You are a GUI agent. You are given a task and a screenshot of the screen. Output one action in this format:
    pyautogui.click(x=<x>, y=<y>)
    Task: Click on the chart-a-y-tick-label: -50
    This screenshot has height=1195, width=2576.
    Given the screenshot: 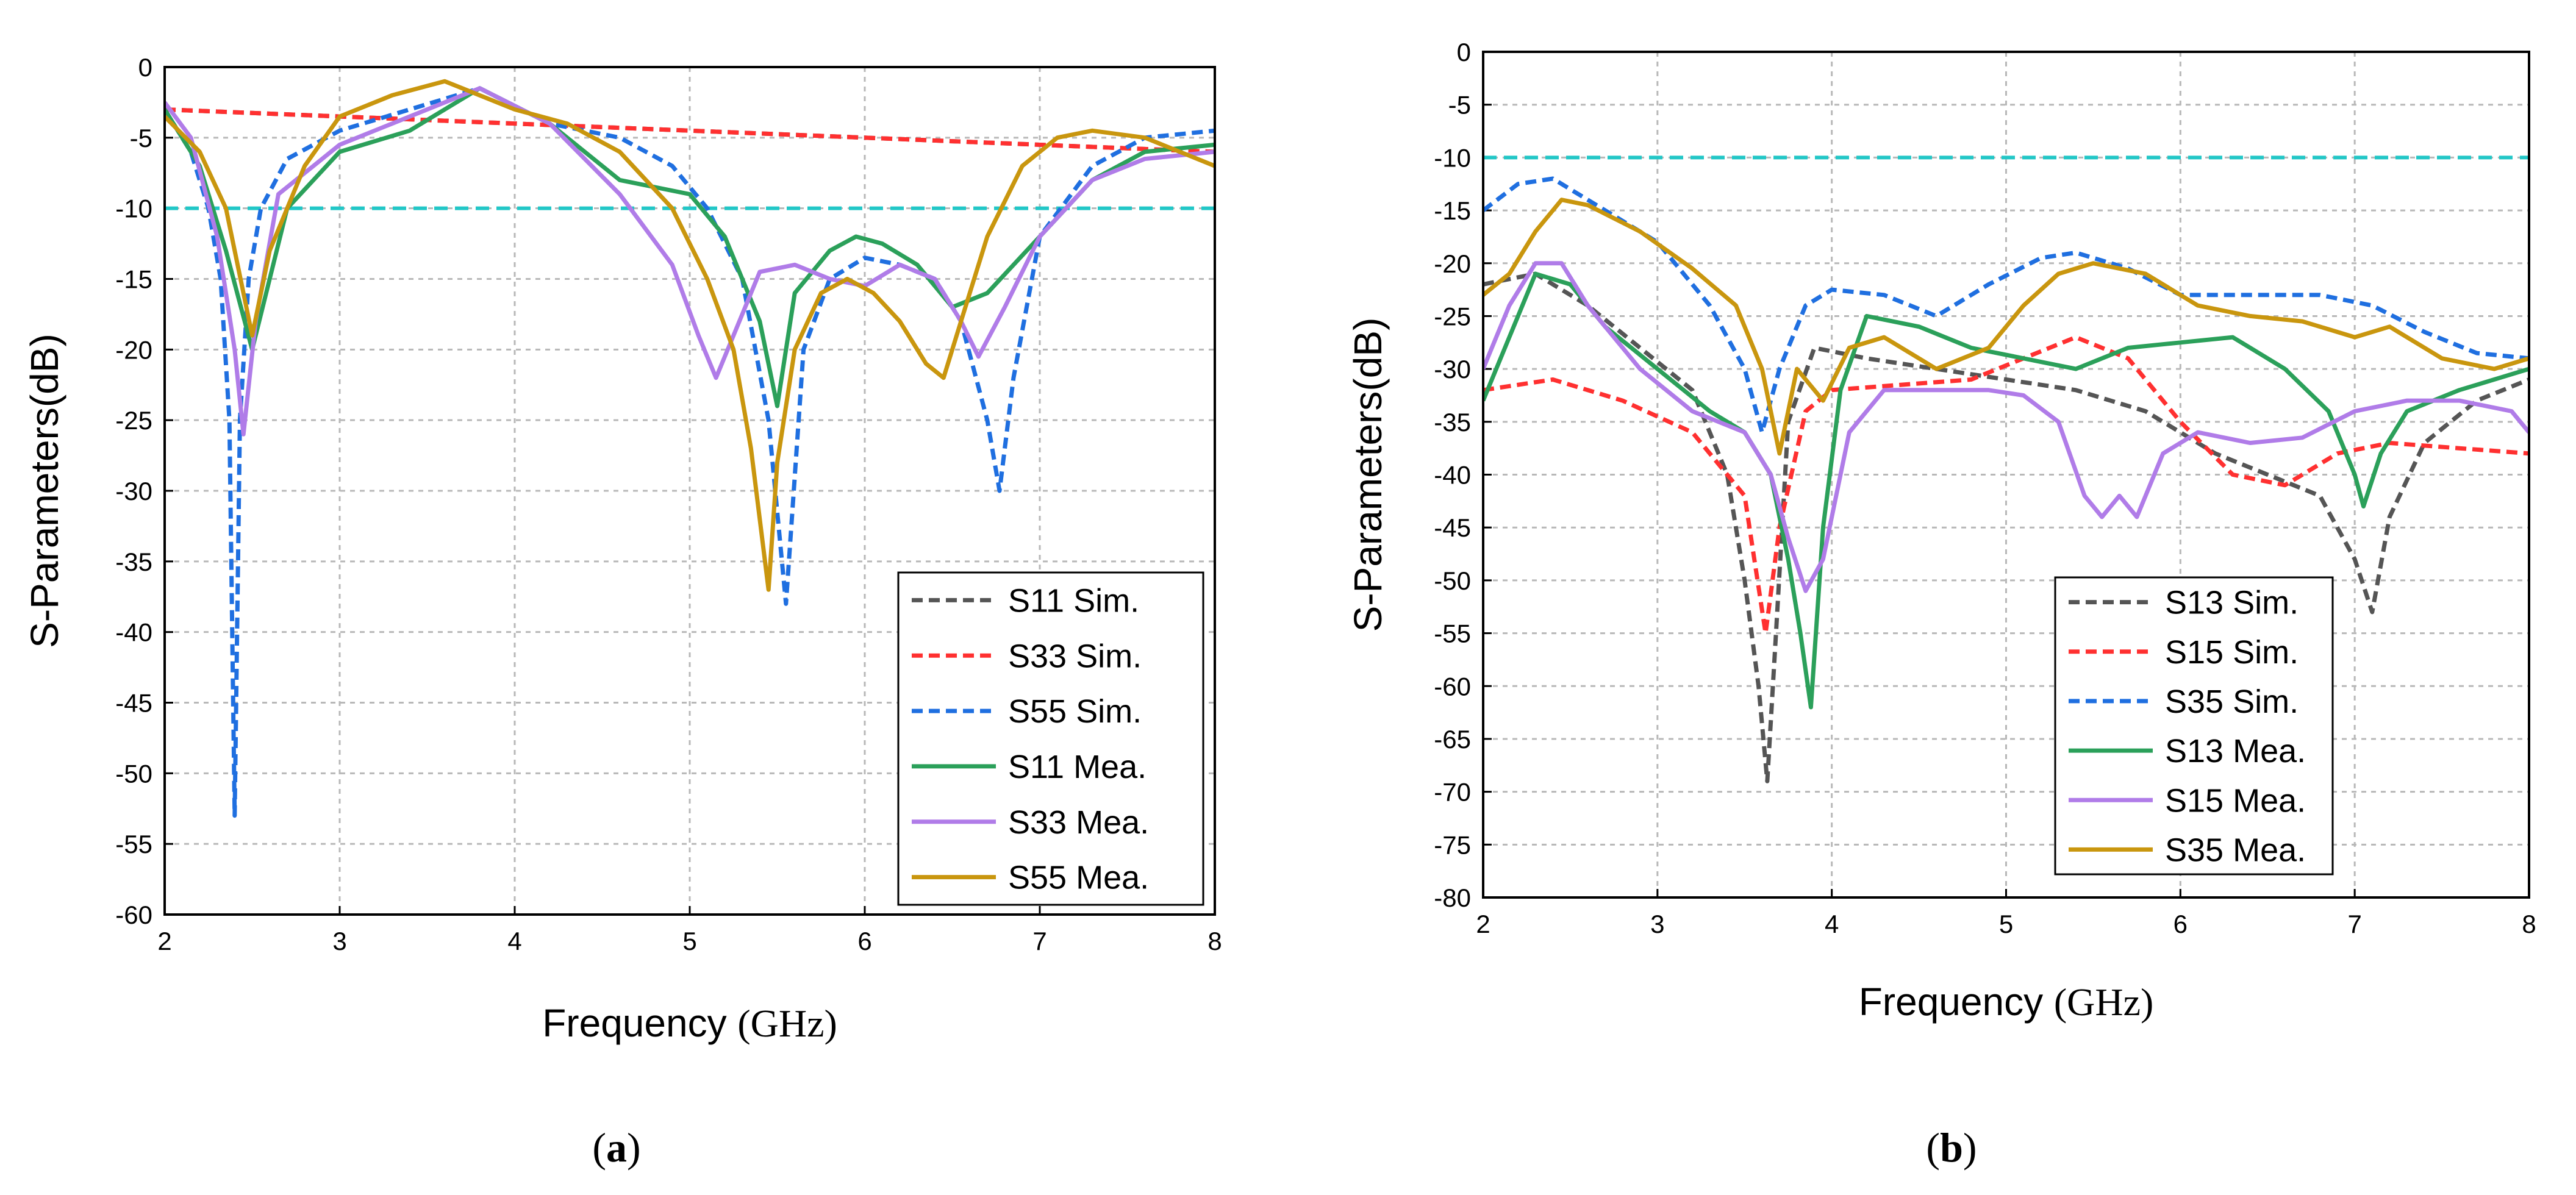 What is the action you would take?
    pyautogui.click(x=133, y=774)
    